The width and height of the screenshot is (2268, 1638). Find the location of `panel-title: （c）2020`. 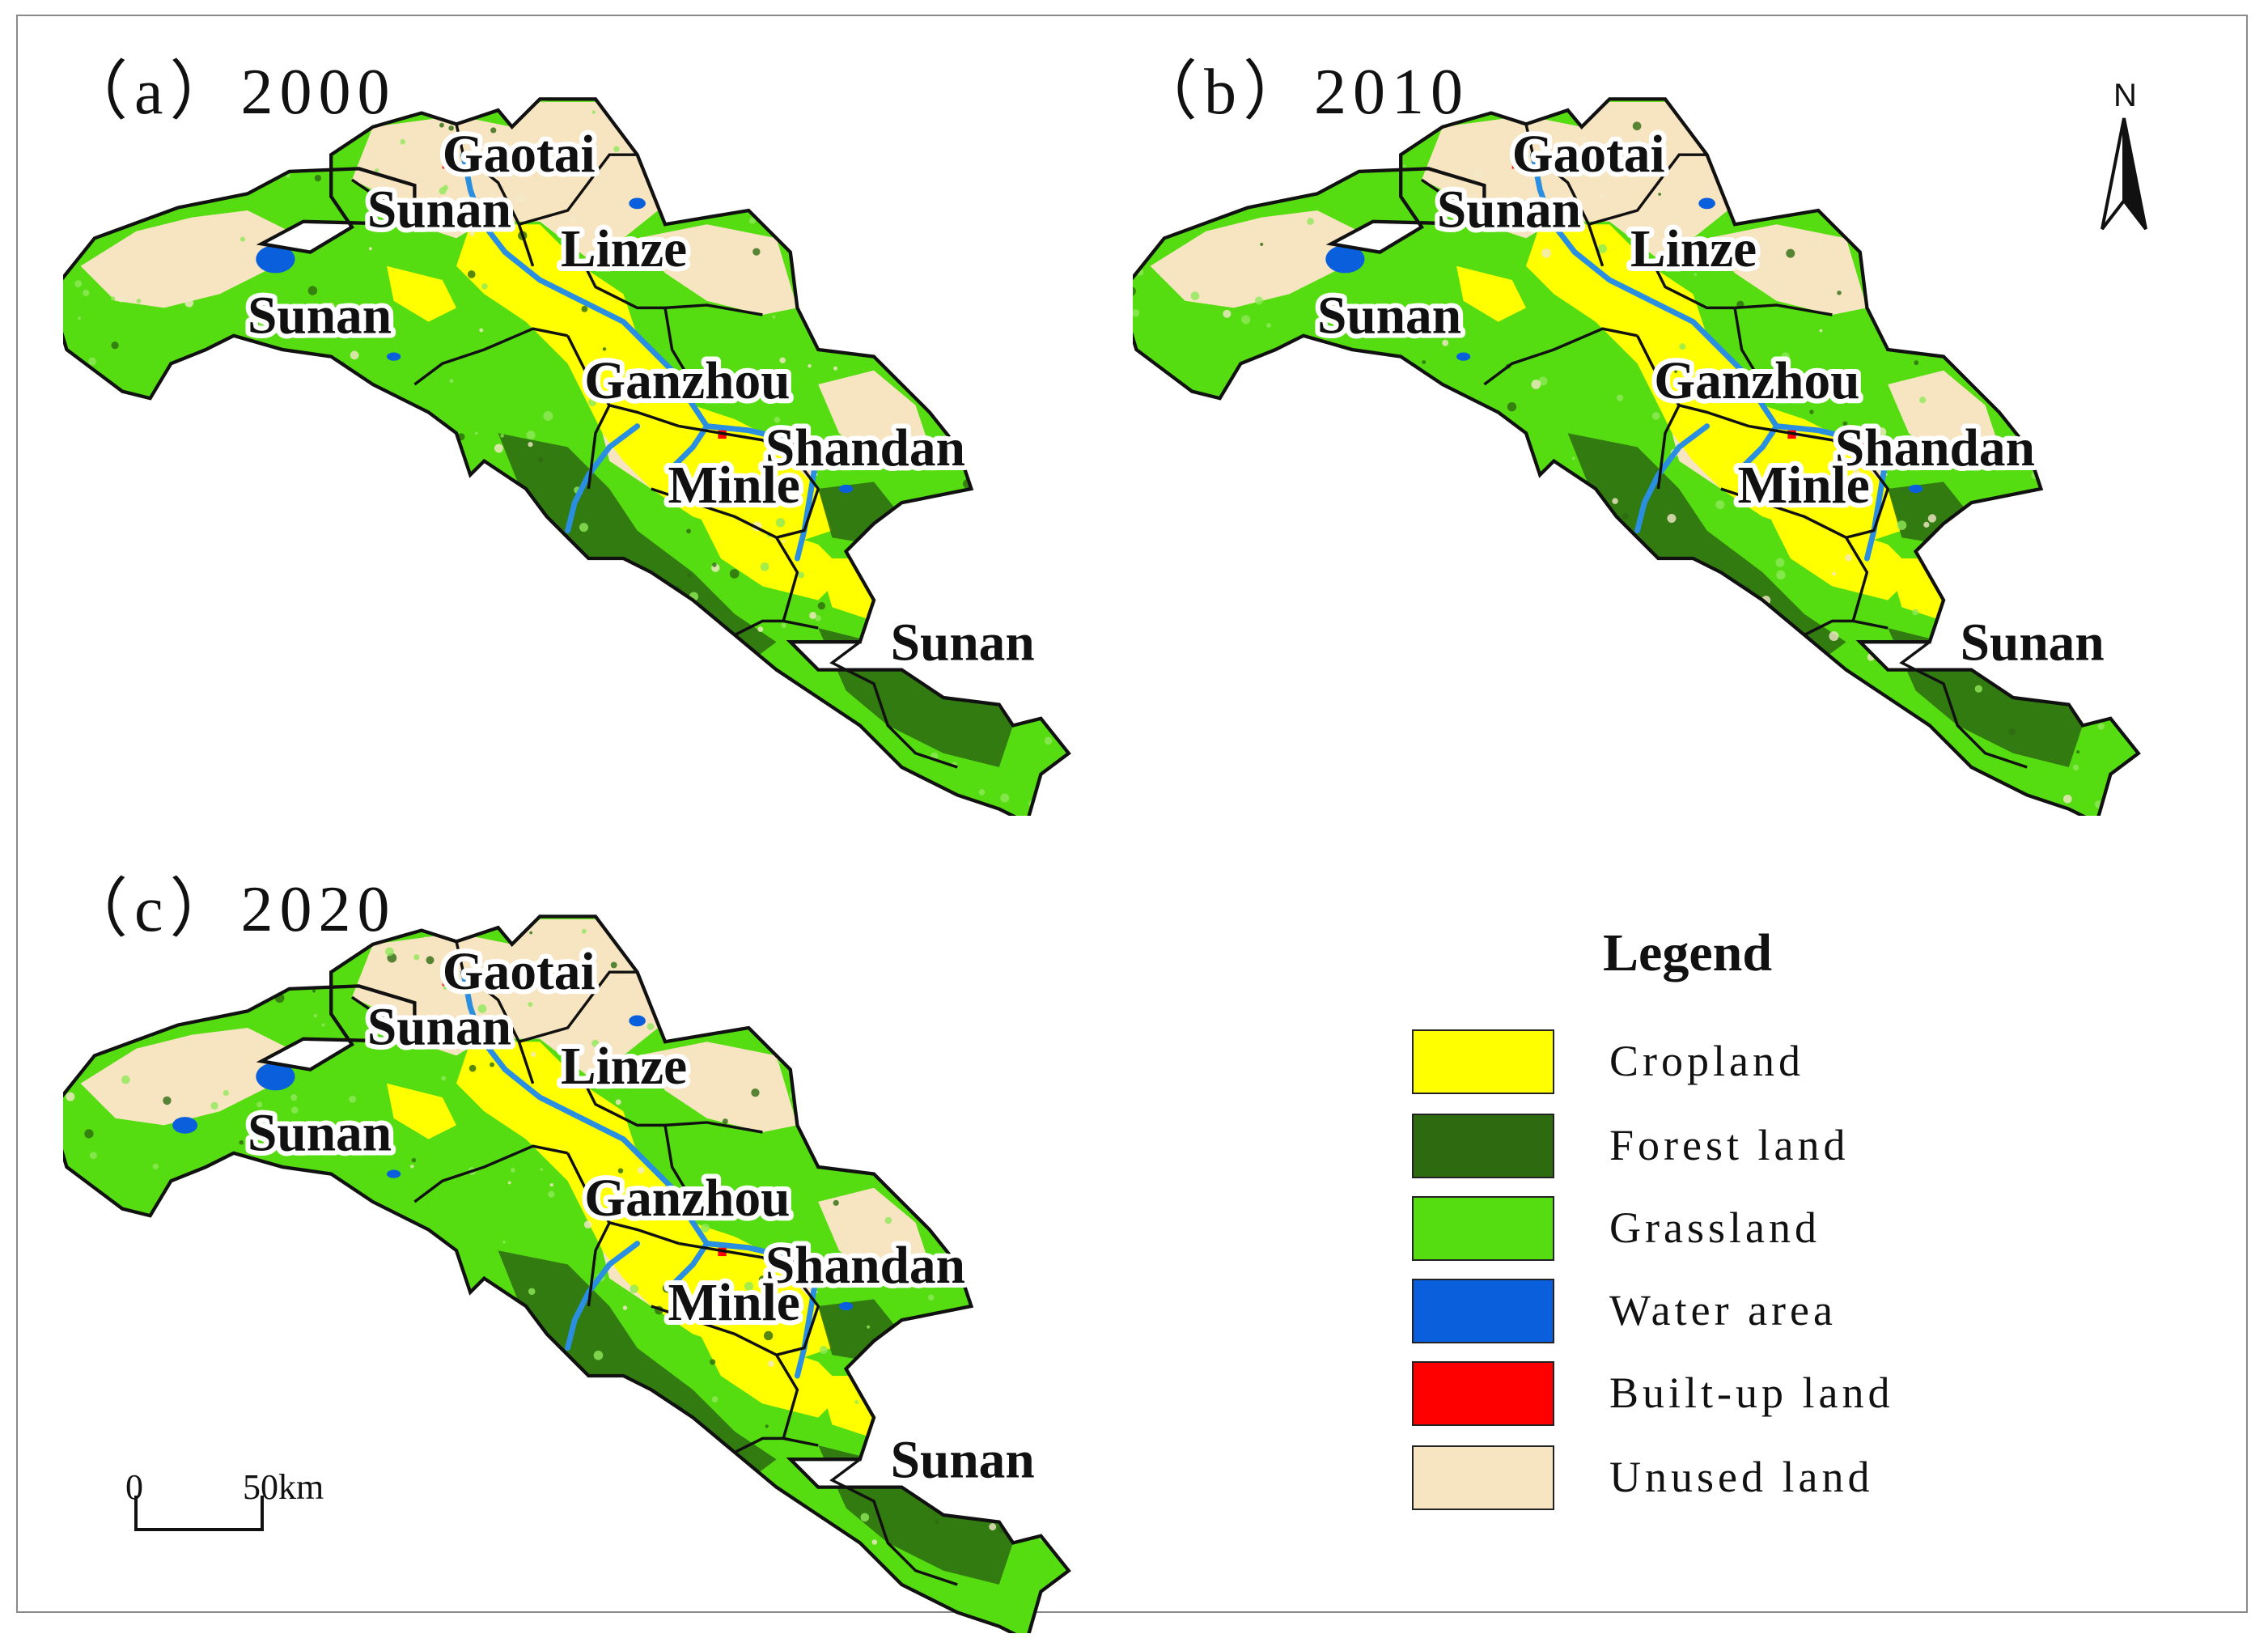

panel-title: （c）2020 is located at coordinates (229, 909).